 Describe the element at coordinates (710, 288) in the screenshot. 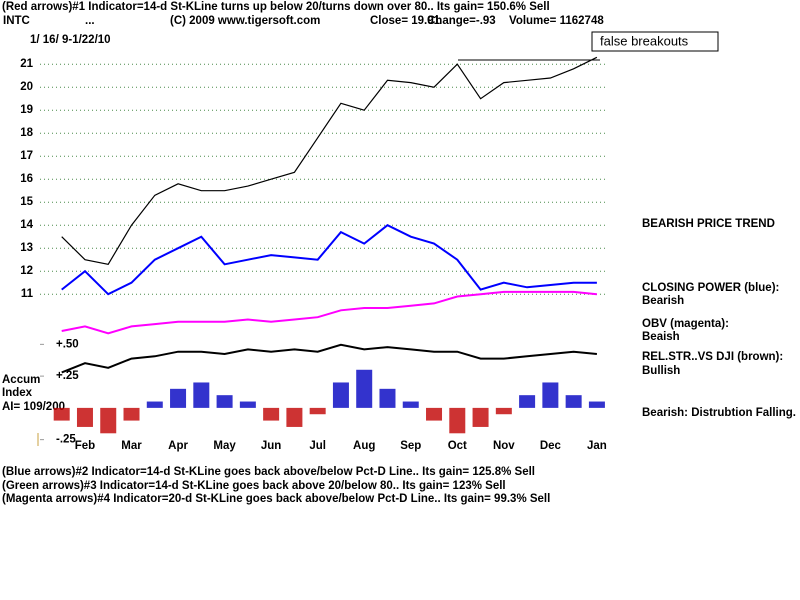

I see `side-note: CLOSING POWER (blue):` at that location.